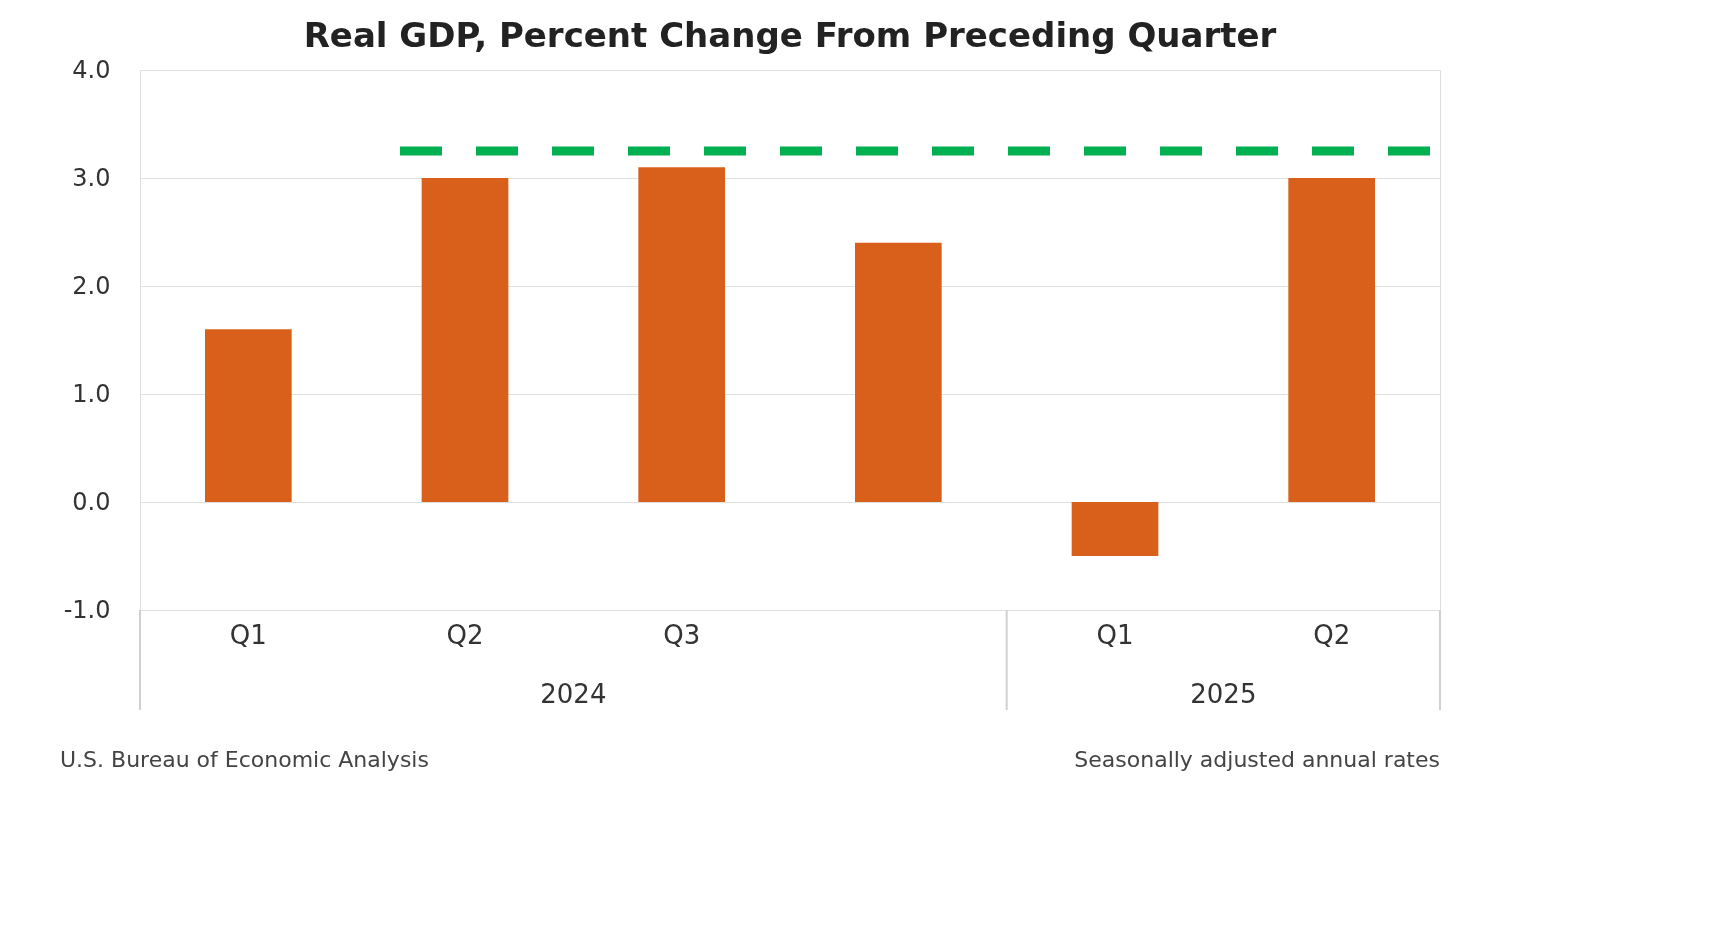  What do you see at coordinates (790, 35) in the screenshot?
I see `chart-title: Real GDP, Percent Change From Preceding Quarter` at bounding box center [790, 35].